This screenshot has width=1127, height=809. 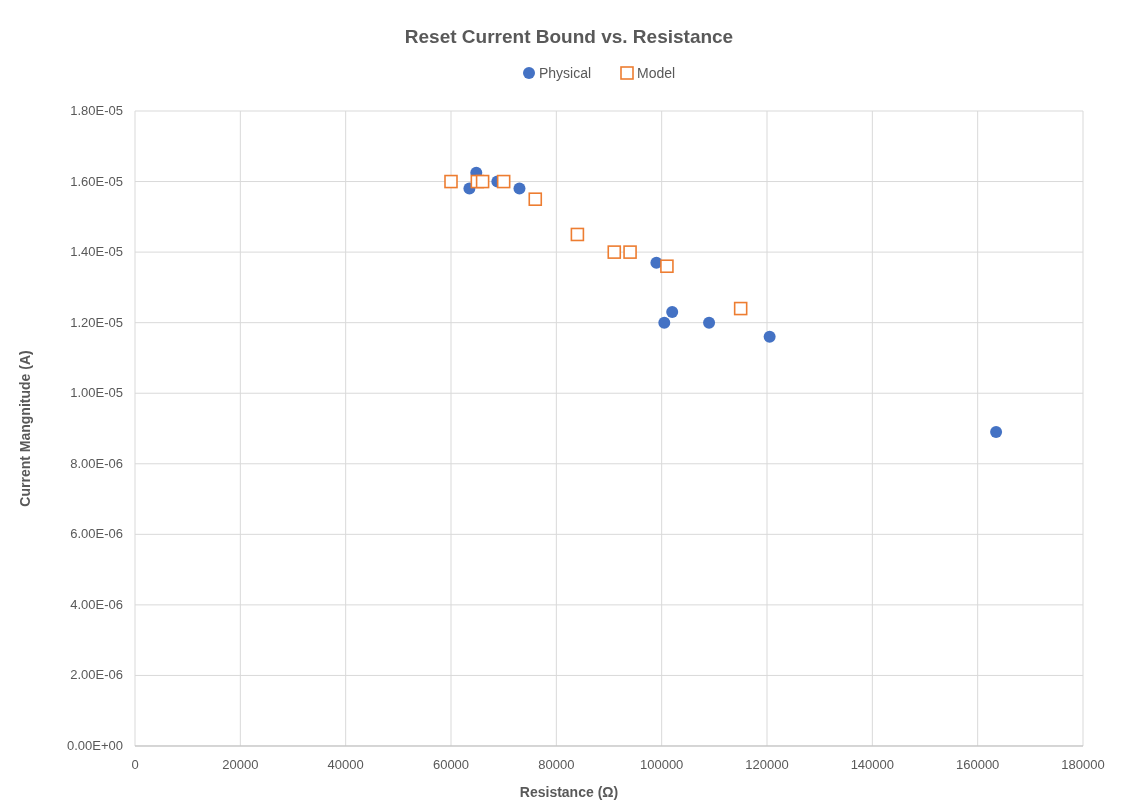 What do you see at coordinates (565, 73) in the screenshot?
I see `legend-label: Physical` at bounding box center [565, 73].